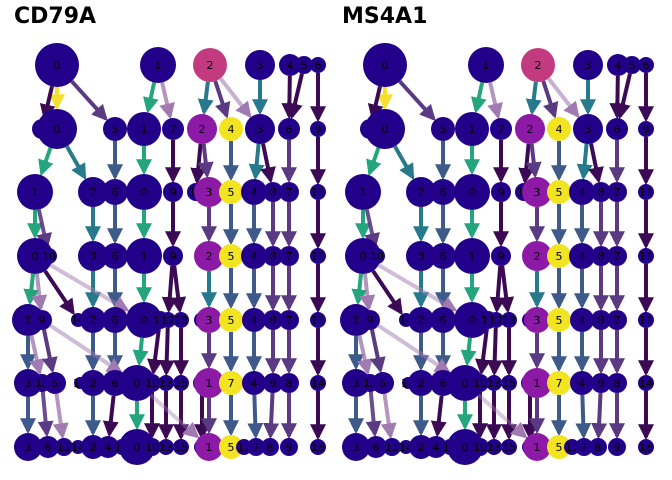 Image resolution: width=672 pixels, height=480 pixels. I want to click on cluster-node: 10, so click(480, 383).